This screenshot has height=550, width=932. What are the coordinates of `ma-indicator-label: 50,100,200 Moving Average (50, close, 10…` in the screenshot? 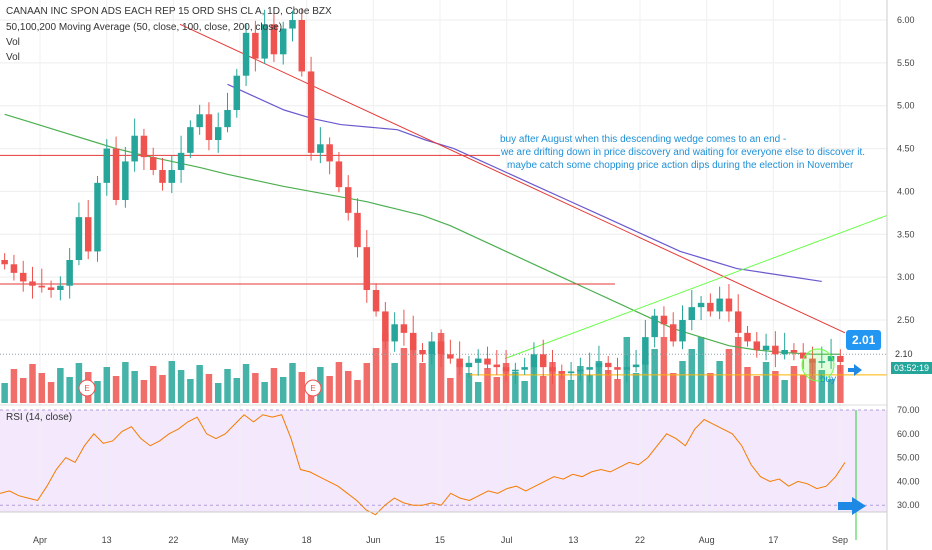 It's located at (144, 27).